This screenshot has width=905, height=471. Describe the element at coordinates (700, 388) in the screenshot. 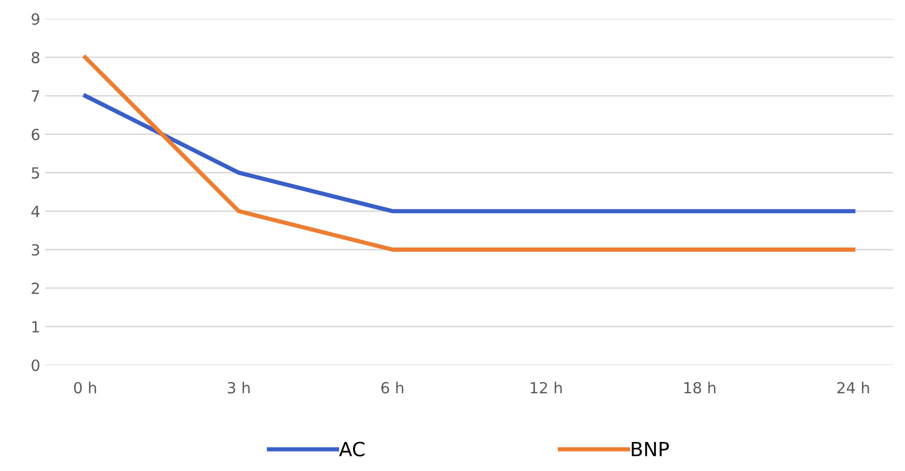

I see `x-tick-label: 18 h` at that location.